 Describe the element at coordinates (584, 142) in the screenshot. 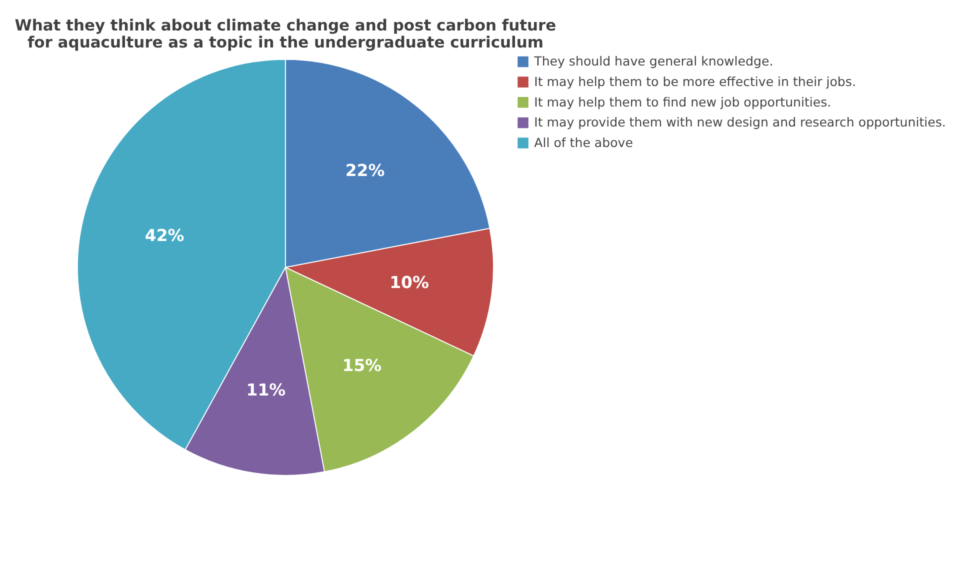

I see `legend-label: All of the above` at that location.